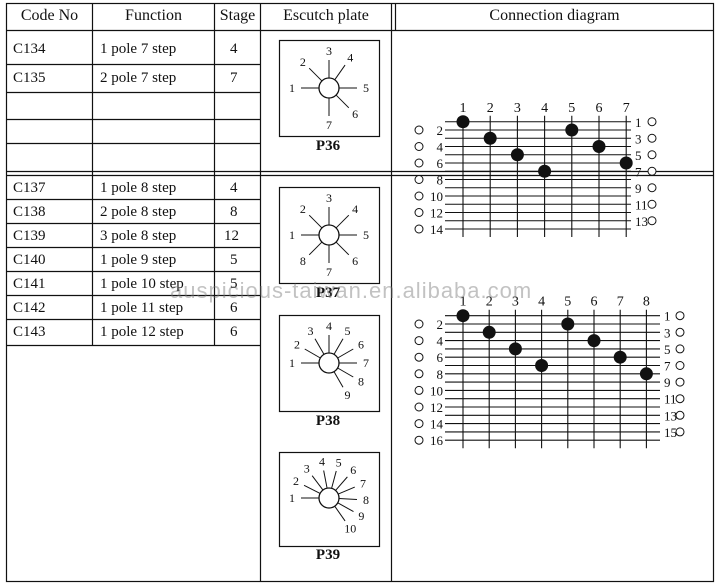 This screenshot has width=720, height=585. Describe the element at coordinates (234, 78) in the screenshot. I see `stage-cell: 7` at that location.